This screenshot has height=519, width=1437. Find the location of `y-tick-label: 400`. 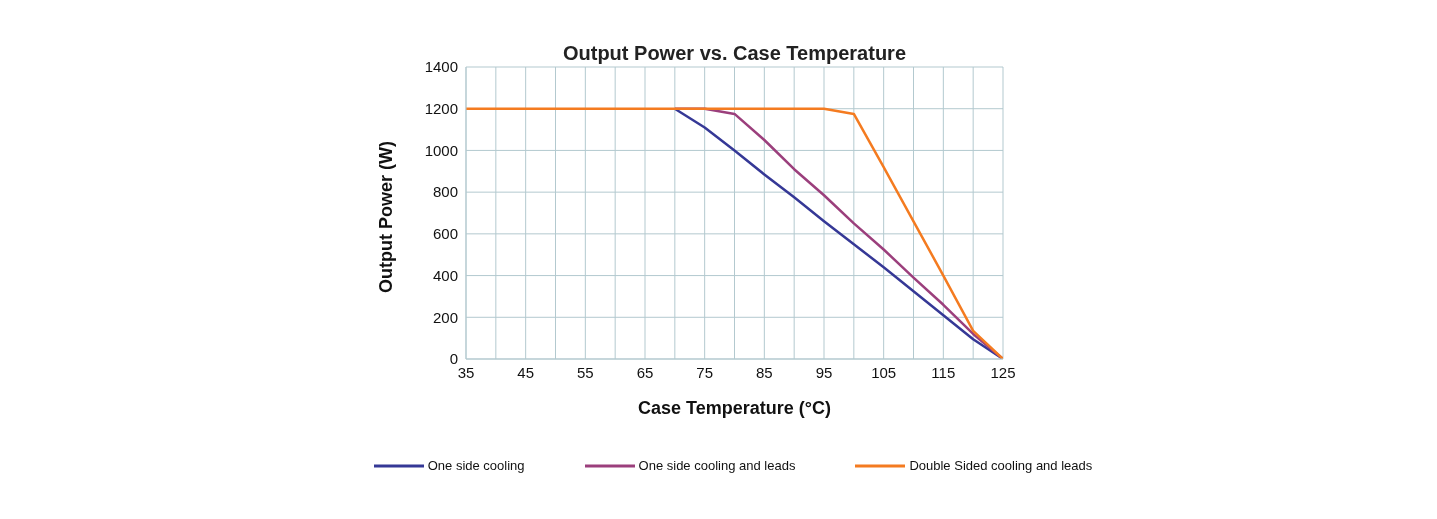

y-tick-label: 400 is located at coordinates (445, 275).